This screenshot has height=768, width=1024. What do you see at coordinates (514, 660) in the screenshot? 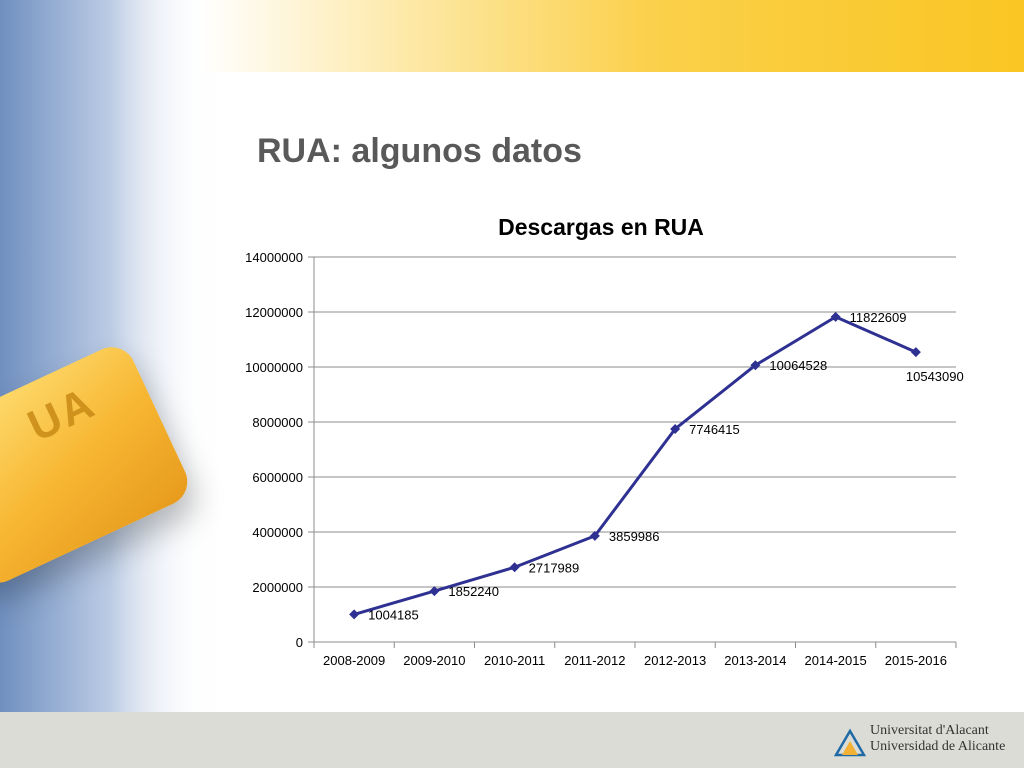
I see `x-tick-label: 2010-2011` at bounding box center [514, 660].